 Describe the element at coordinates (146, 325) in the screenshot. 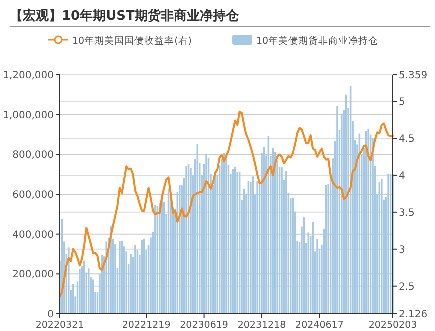

I see `x-tick-label: 20221219` at that location.